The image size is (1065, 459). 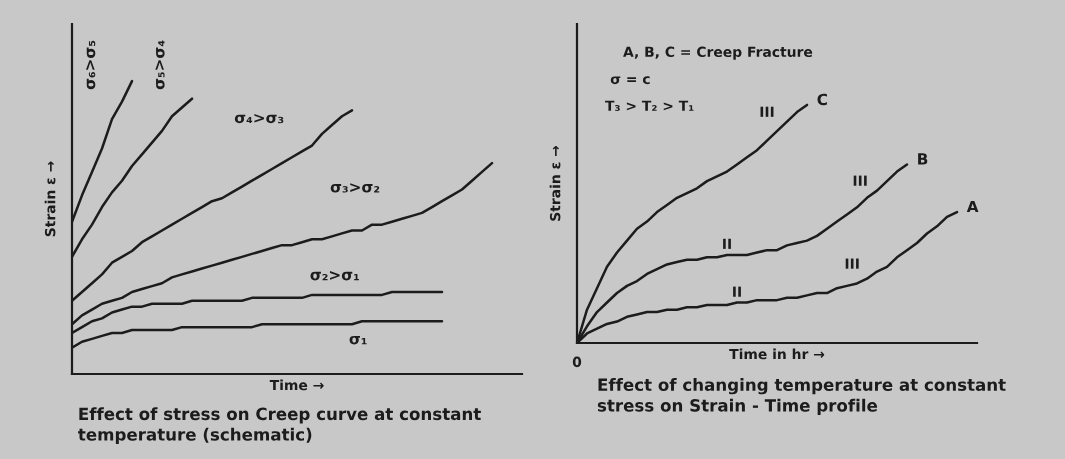 What do you see at coordinates (358, 340) in the screenshot?
I see `series-label: σ₁` at bounding box center [358, 340].